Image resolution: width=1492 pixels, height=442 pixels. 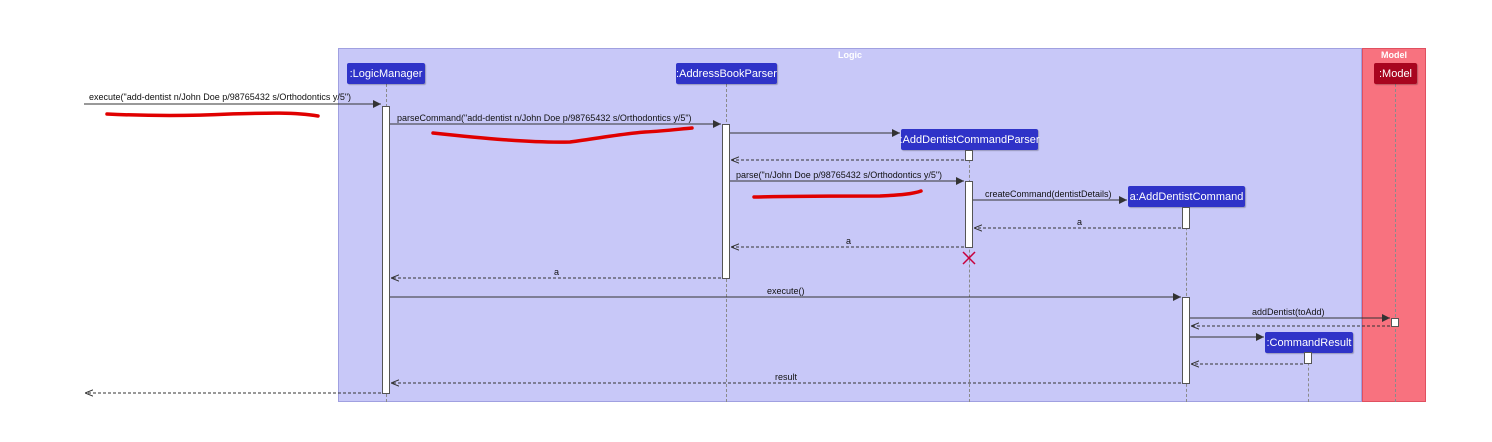 I want to click on parser-parse-activation, so click(x=969, y=214).